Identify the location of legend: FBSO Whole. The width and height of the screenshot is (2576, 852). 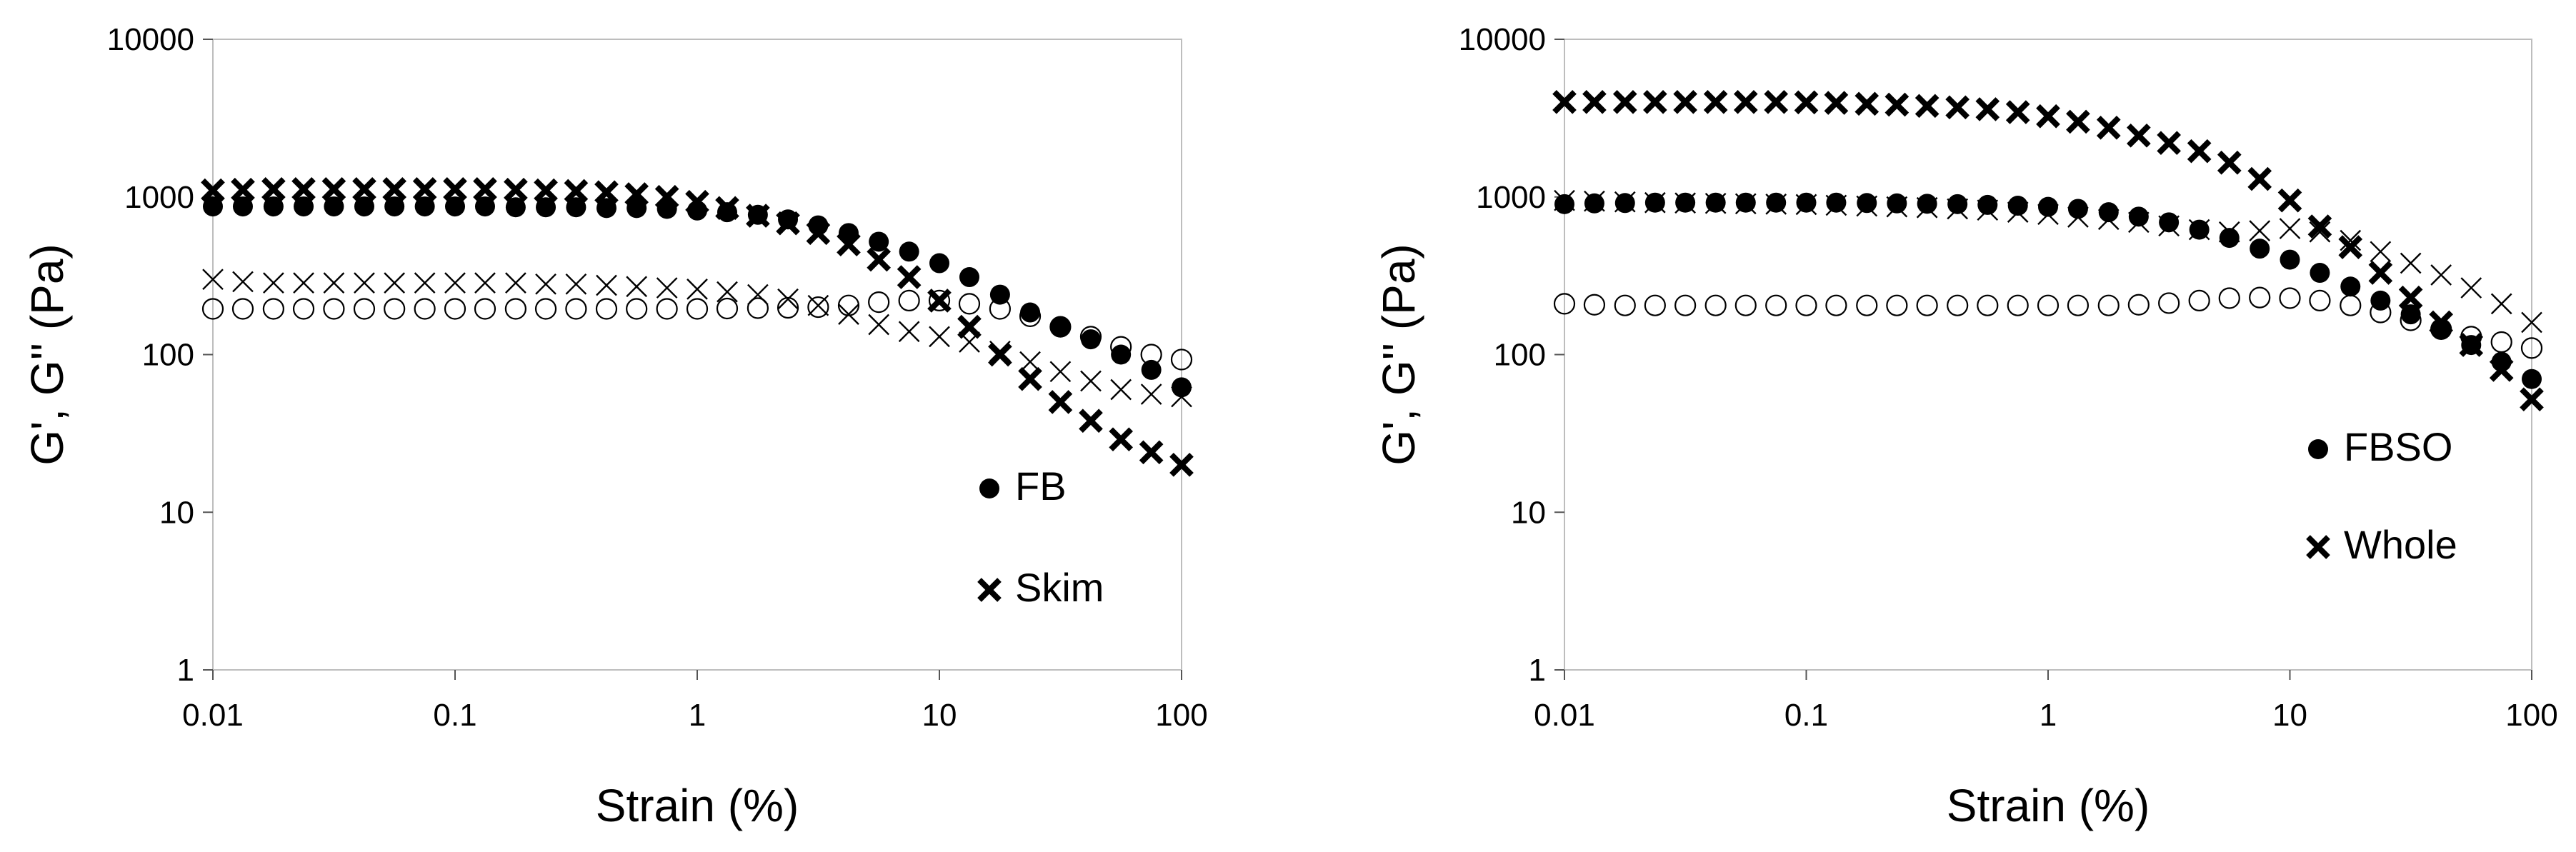
(2381, 495).